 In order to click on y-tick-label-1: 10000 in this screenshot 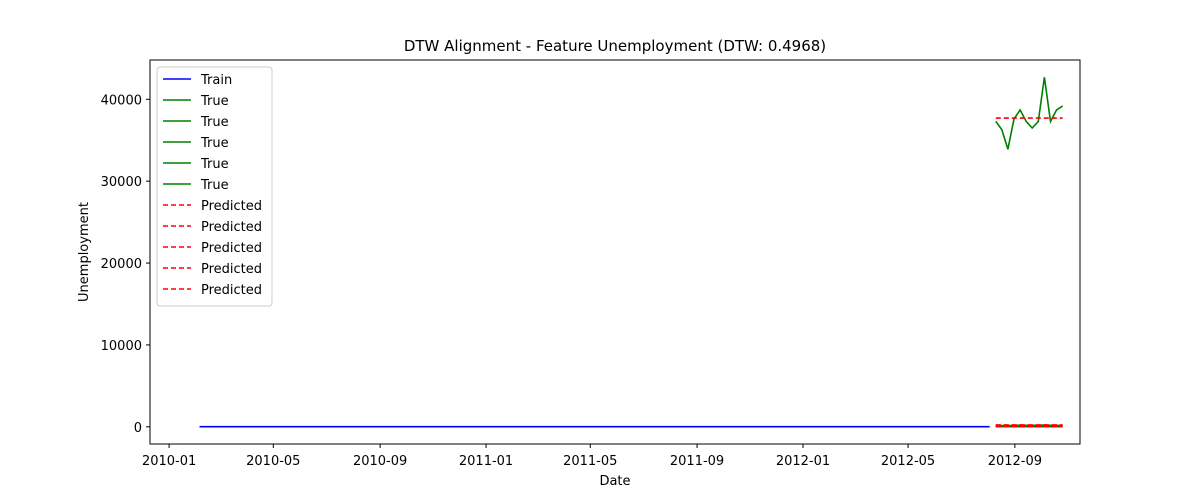, I will do `click(121, 346)`.